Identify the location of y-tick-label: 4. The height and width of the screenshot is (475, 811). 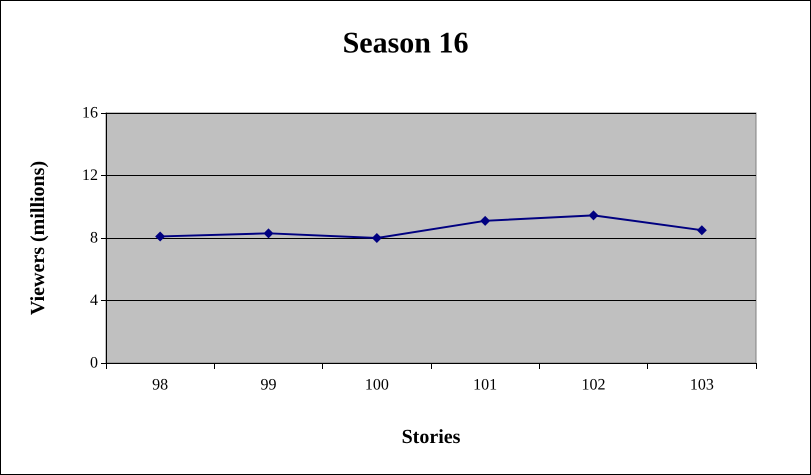
(94, 300).